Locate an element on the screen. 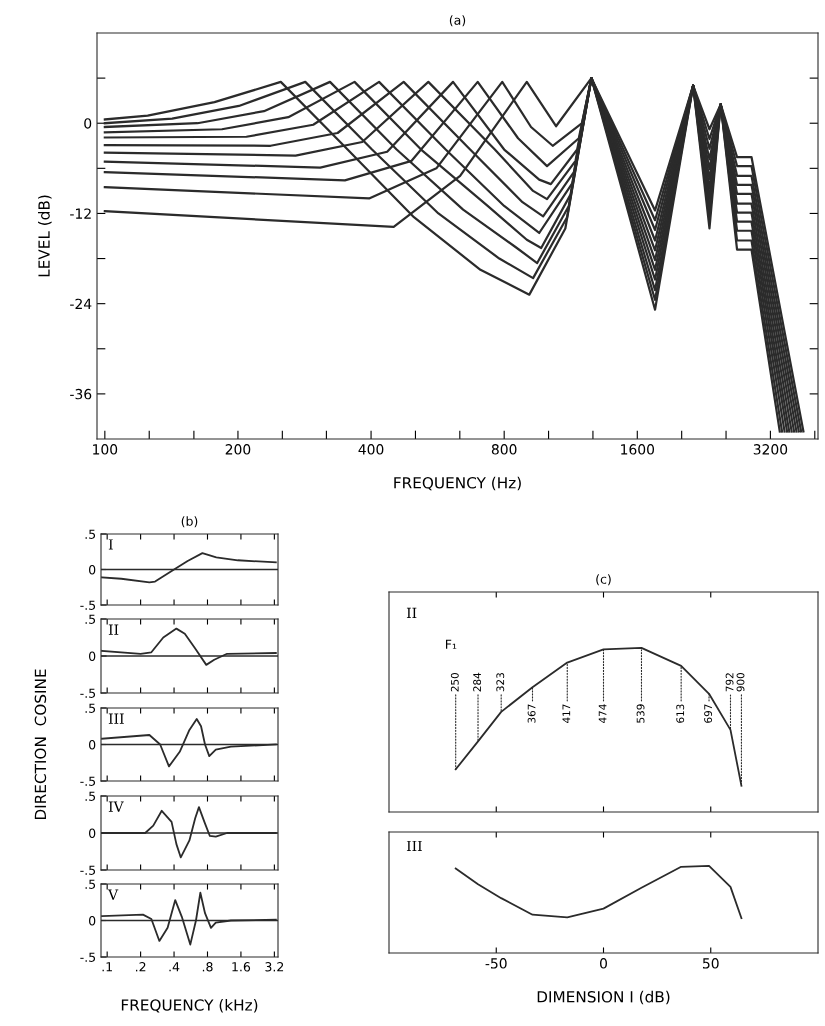 This screenshot has width=825, height=1026. annotation: III is located at coordinates (116, 718).